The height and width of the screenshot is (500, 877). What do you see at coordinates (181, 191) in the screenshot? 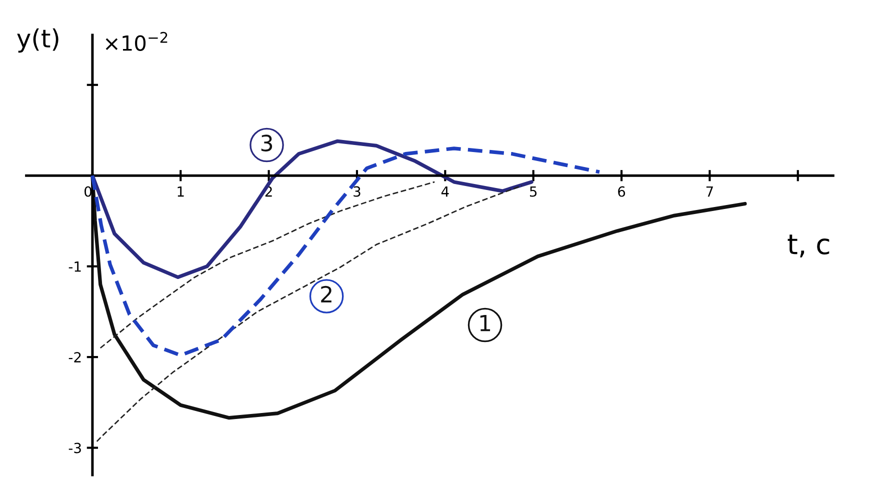
I see `x-tick-label: 1` at bounding box center [181, 191].